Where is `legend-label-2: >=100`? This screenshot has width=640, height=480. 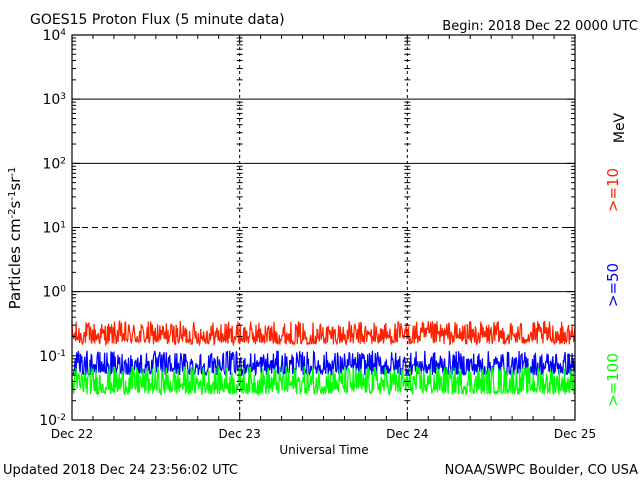
legend-label-2: >=100 is located at coordinates (613, 380).